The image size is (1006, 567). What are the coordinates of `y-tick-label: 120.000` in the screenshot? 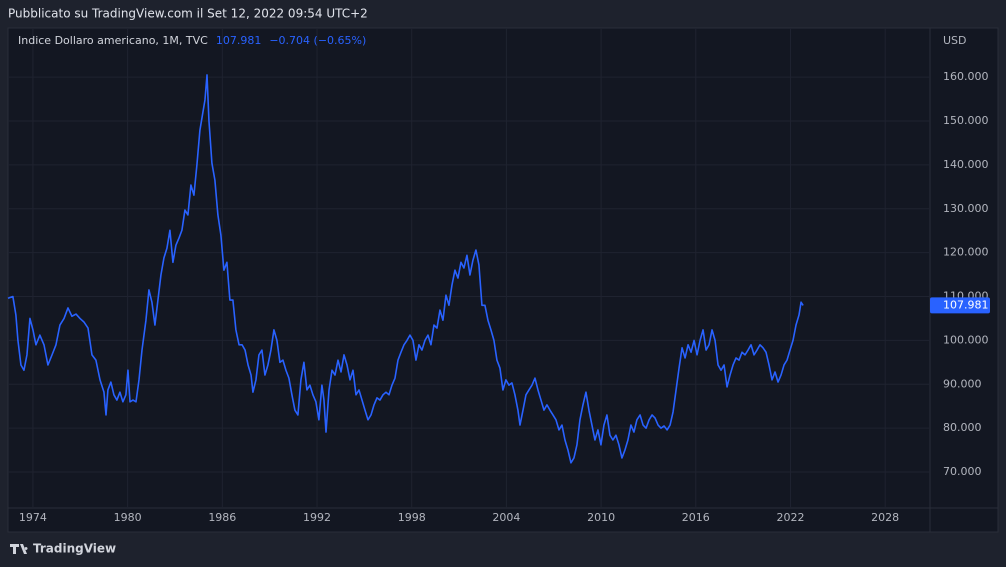 It's located at (966, 252).